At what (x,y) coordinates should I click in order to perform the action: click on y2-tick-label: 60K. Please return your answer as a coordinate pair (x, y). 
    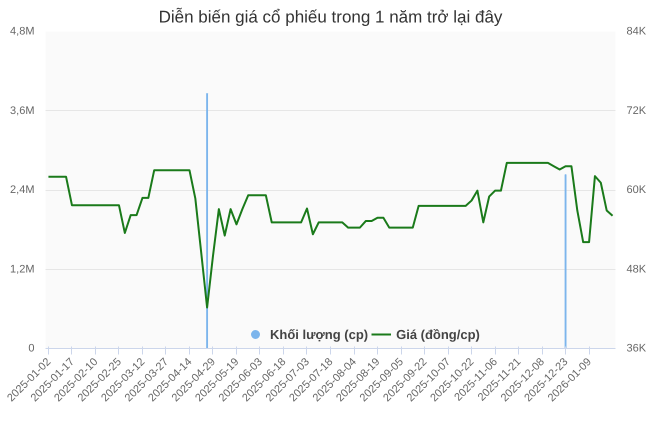
    Looking at the image, I should click on (636, 190).